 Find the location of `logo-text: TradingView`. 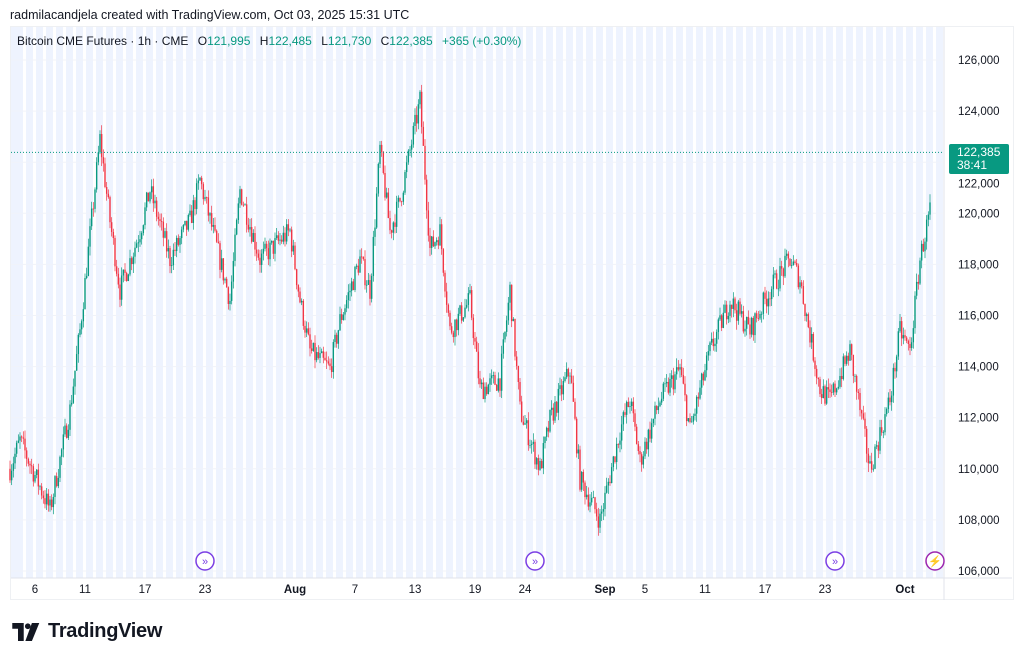

logo-text: TradingView is located at coordinates (105, 631).